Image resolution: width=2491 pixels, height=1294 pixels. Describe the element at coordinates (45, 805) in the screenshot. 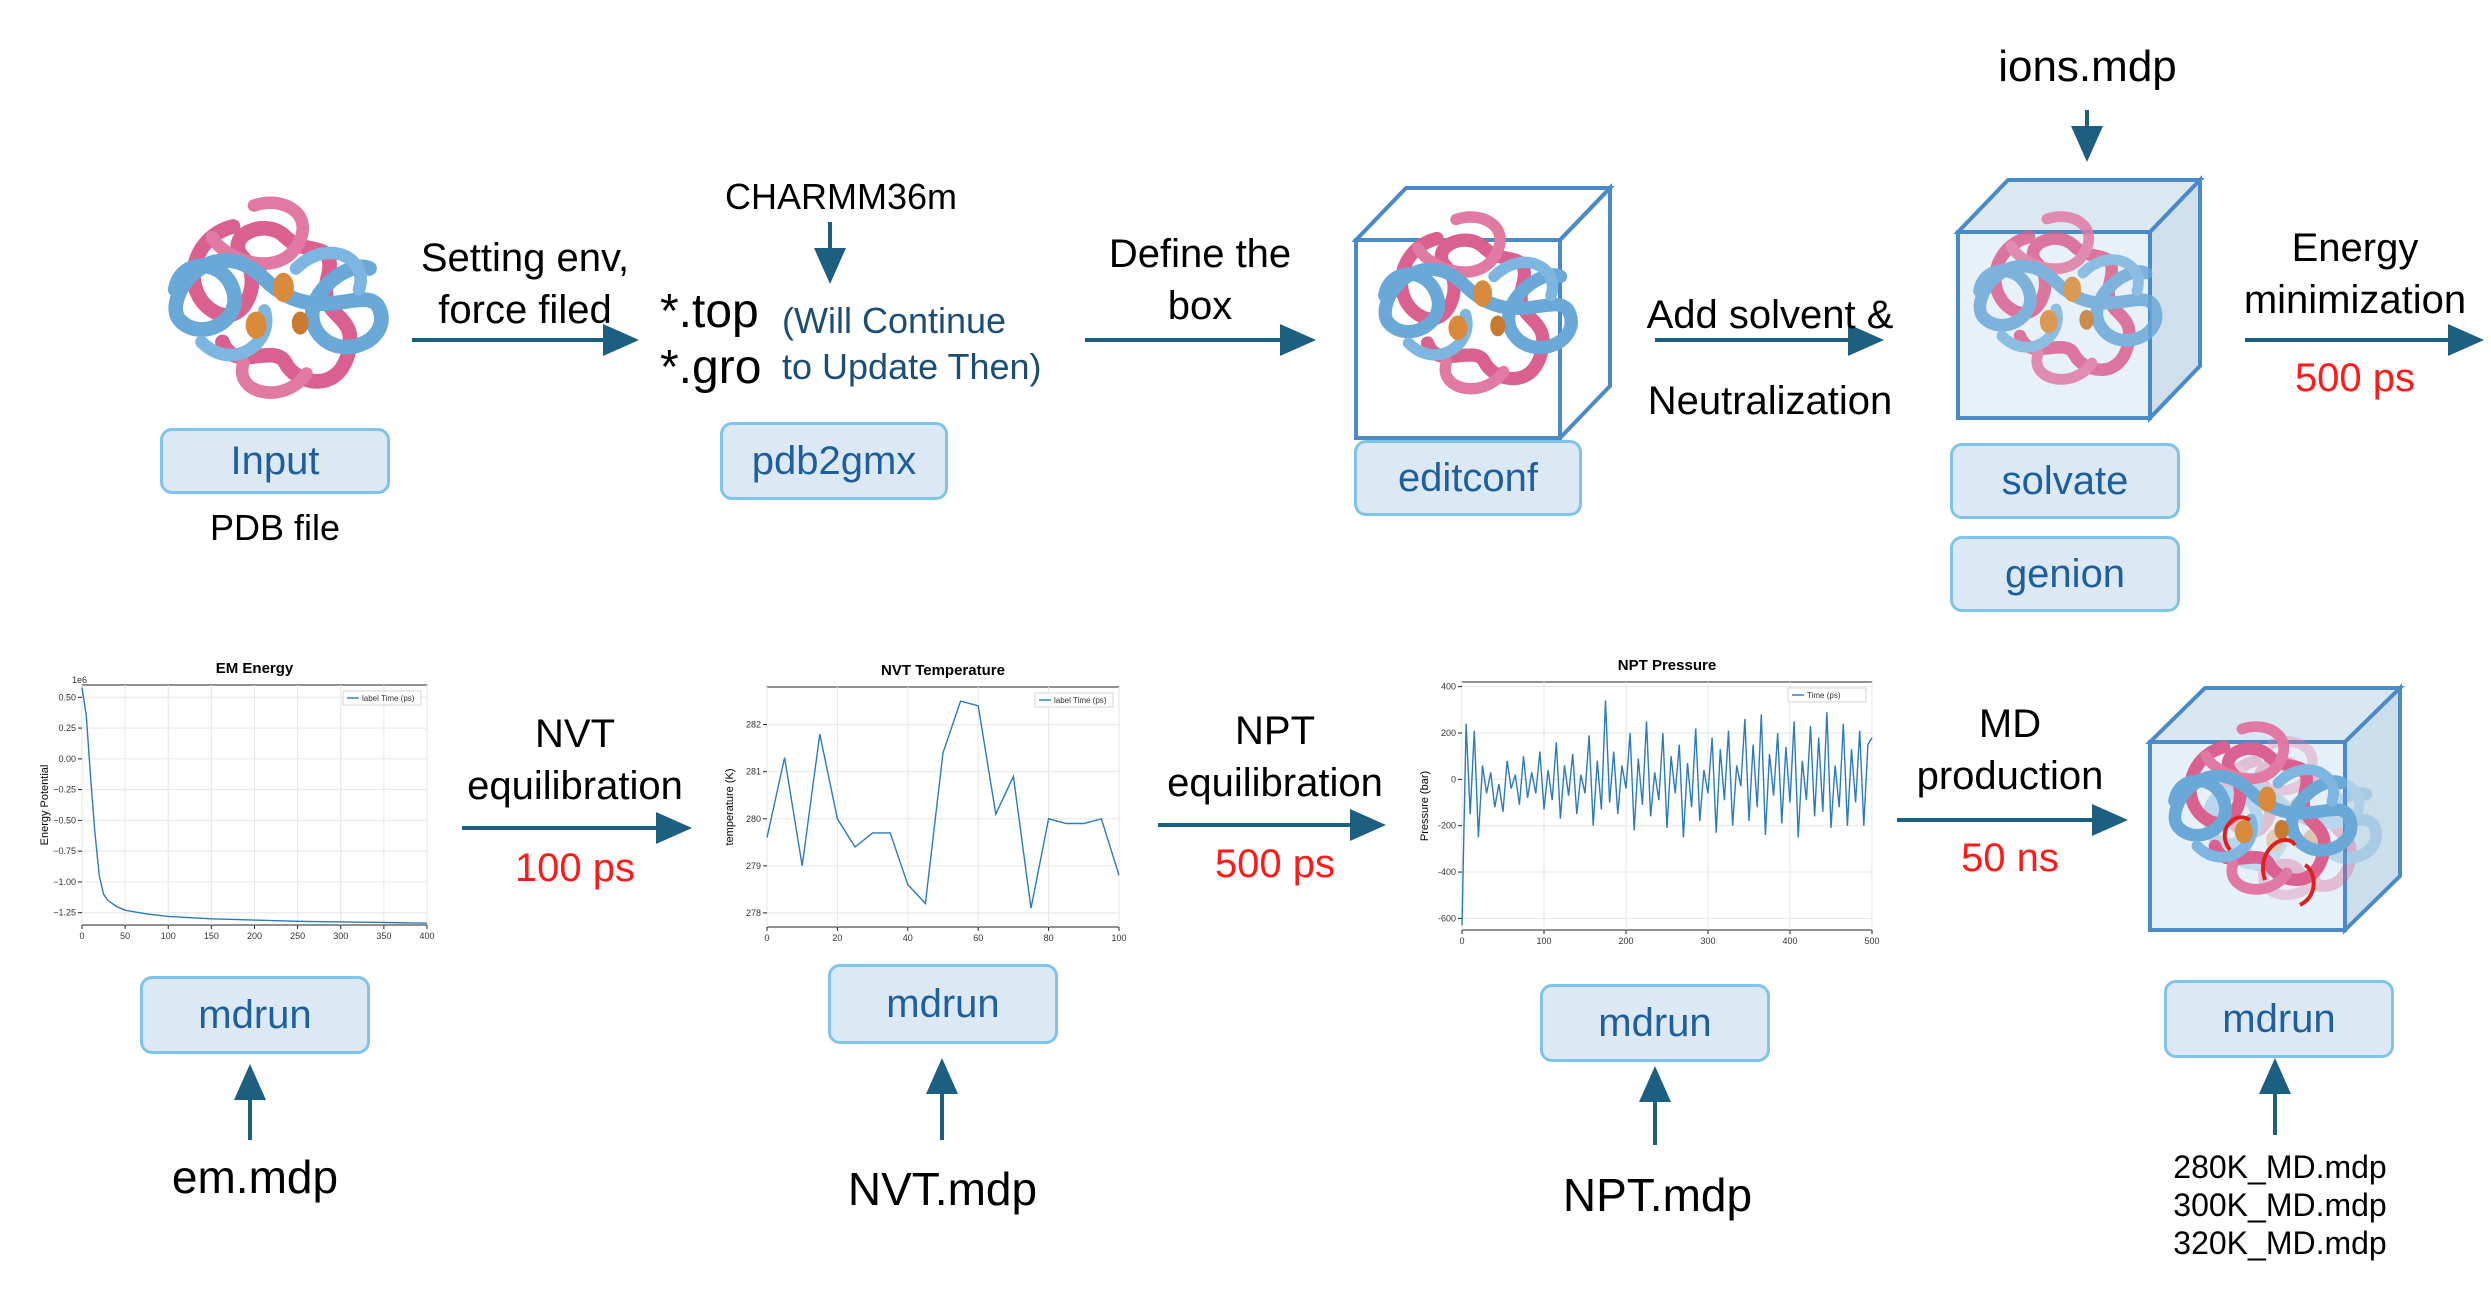

I see `y-axis-label: Energy Potential` at that location.